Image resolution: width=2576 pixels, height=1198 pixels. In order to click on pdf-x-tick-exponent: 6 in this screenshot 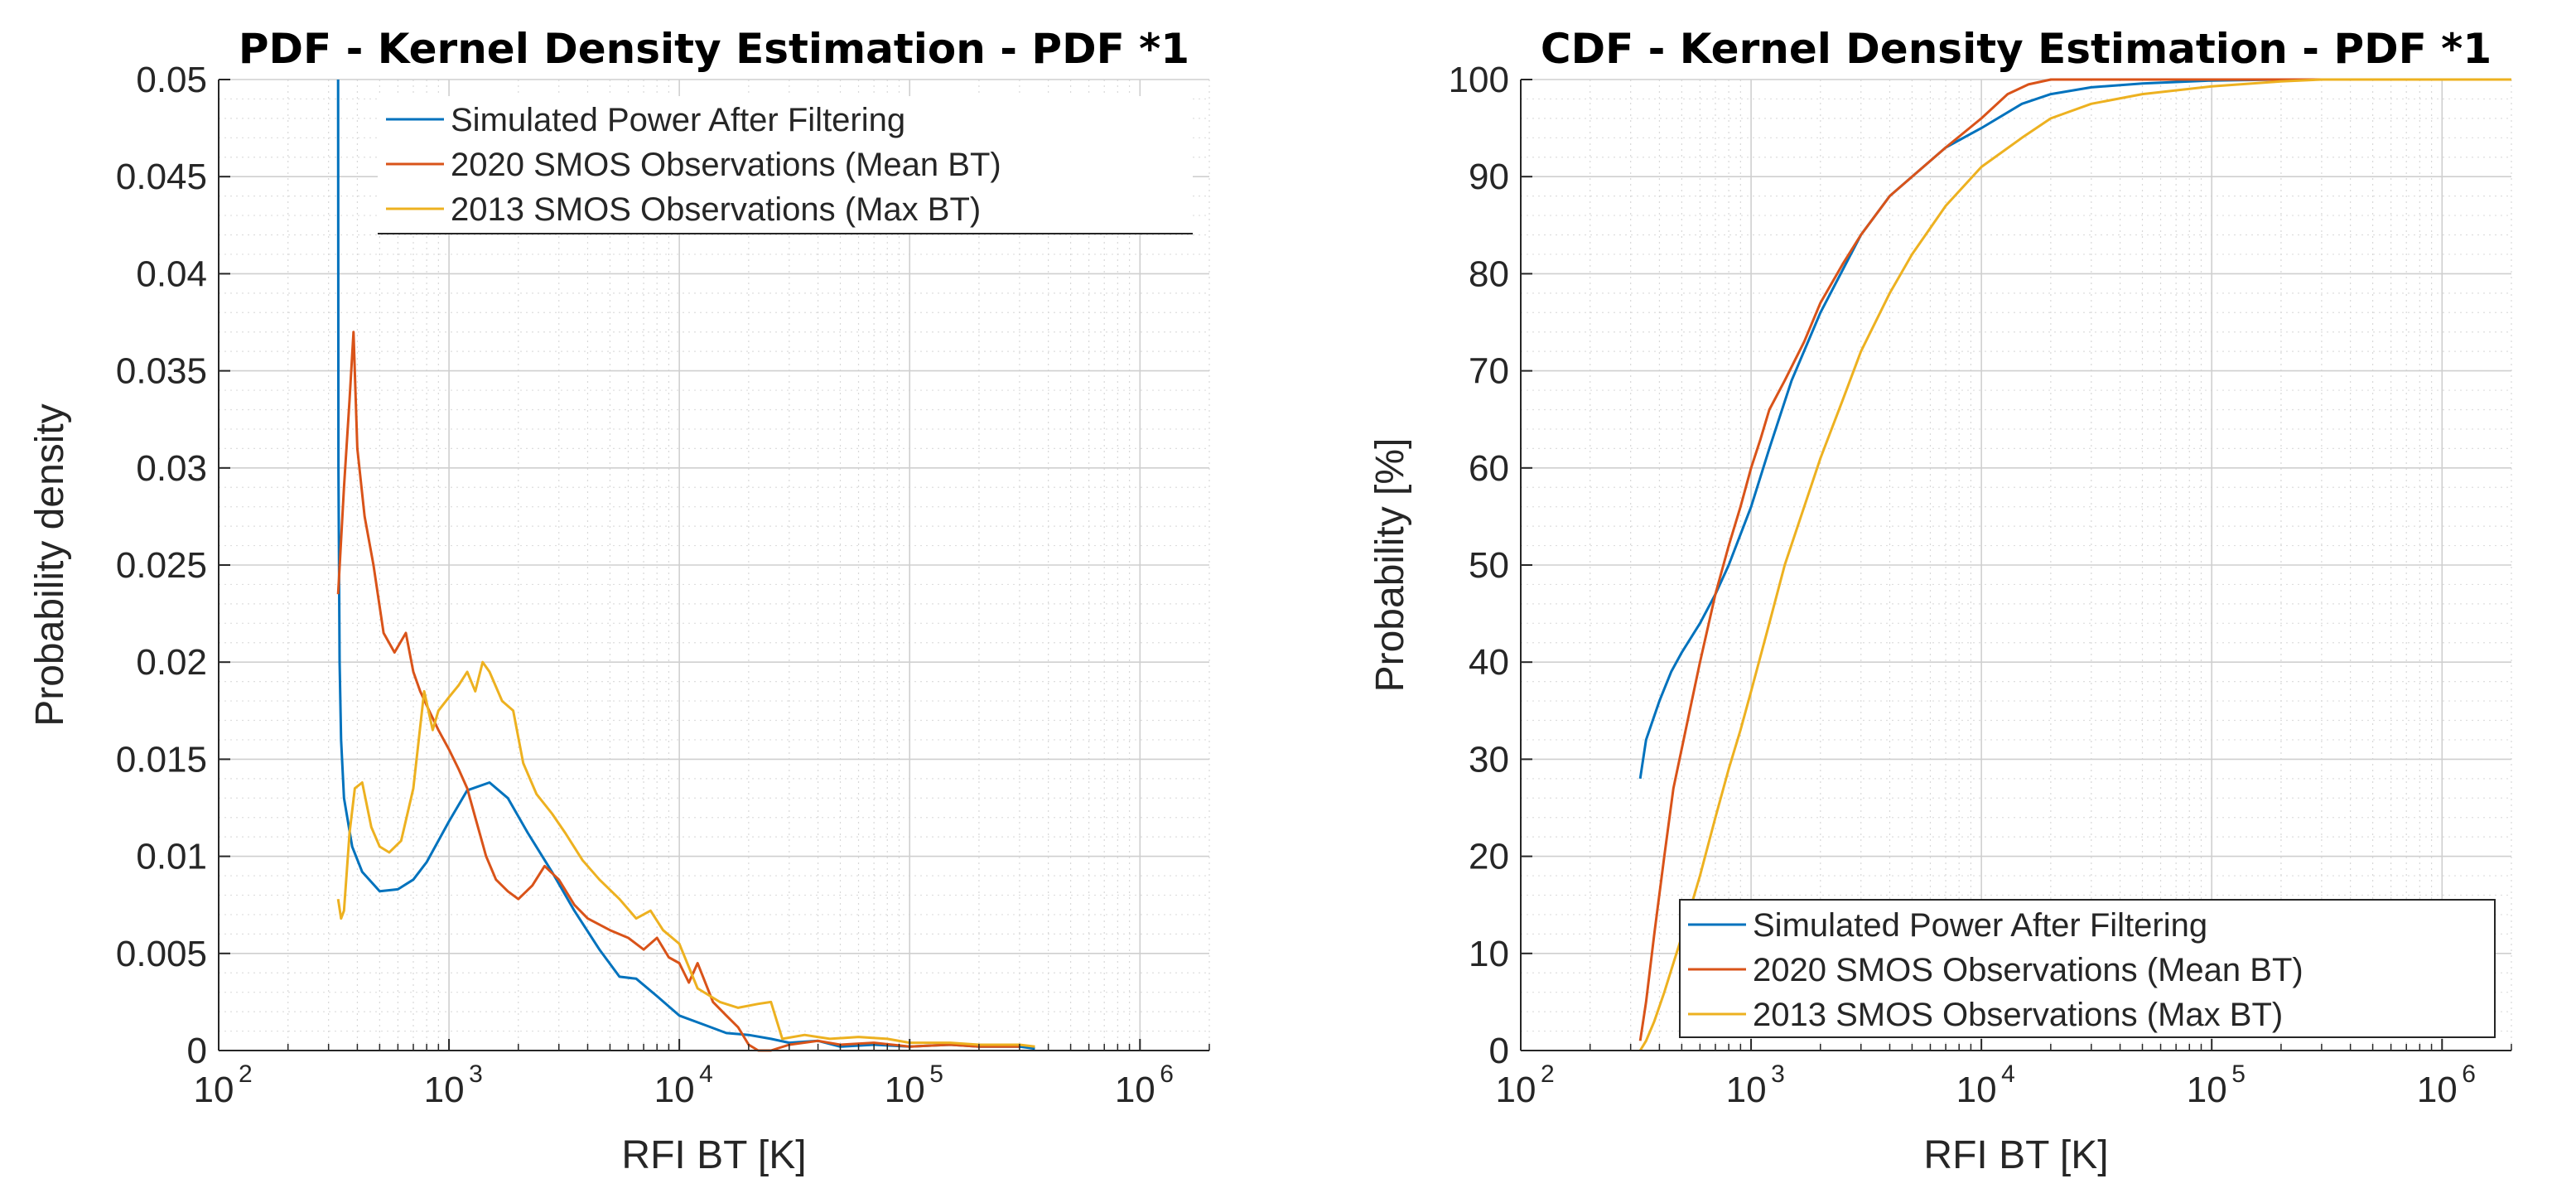, I will do `click(1167, 1074)`.